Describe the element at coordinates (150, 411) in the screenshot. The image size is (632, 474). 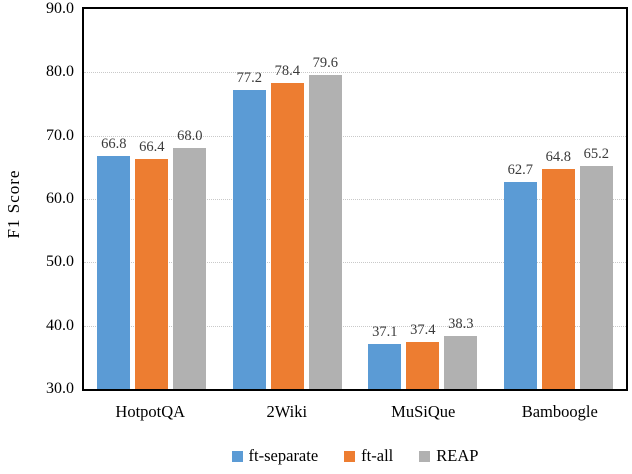
I see `x-category-label-hotpotqa: HotpotQA` at that location.